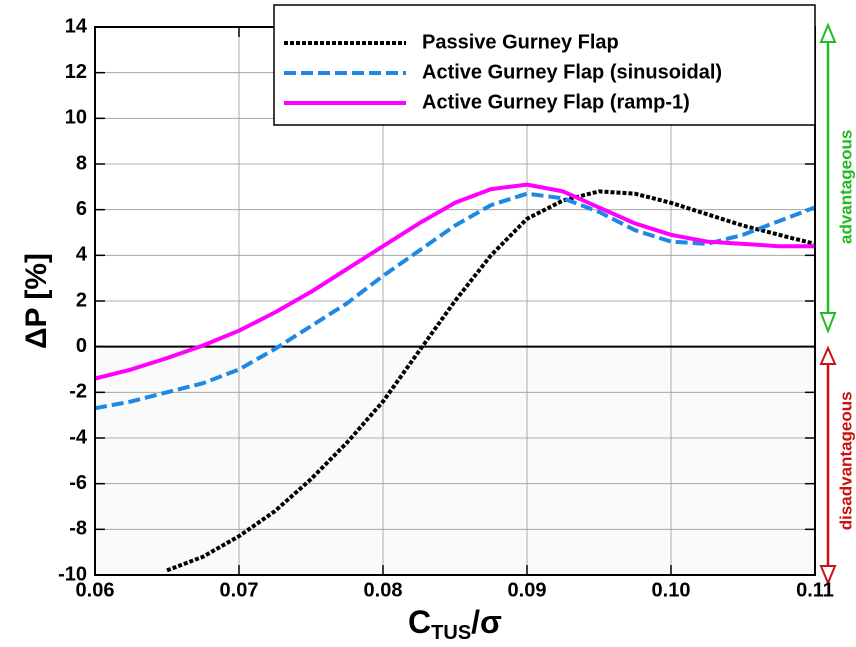  Describe the element at coordinates (78, 437) in the screenshot. I see `y-tick-label: -4` at that location.